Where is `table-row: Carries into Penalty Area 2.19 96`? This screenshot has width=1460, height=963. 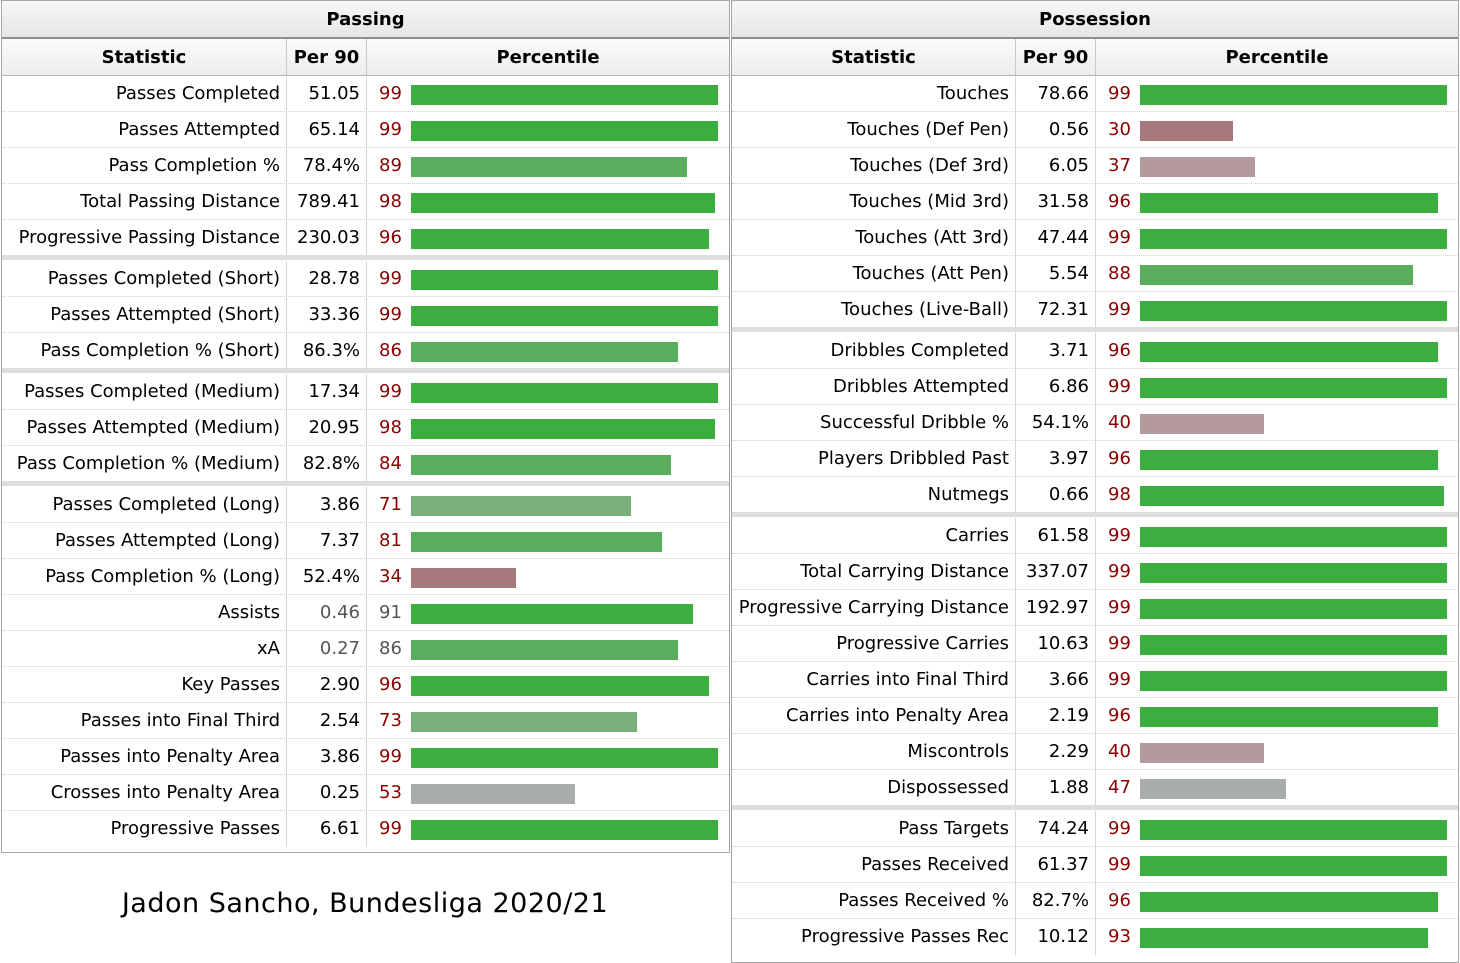
table-row: Carries into Penalty Area 2.19 96 is located at coordinates (1095, 716).